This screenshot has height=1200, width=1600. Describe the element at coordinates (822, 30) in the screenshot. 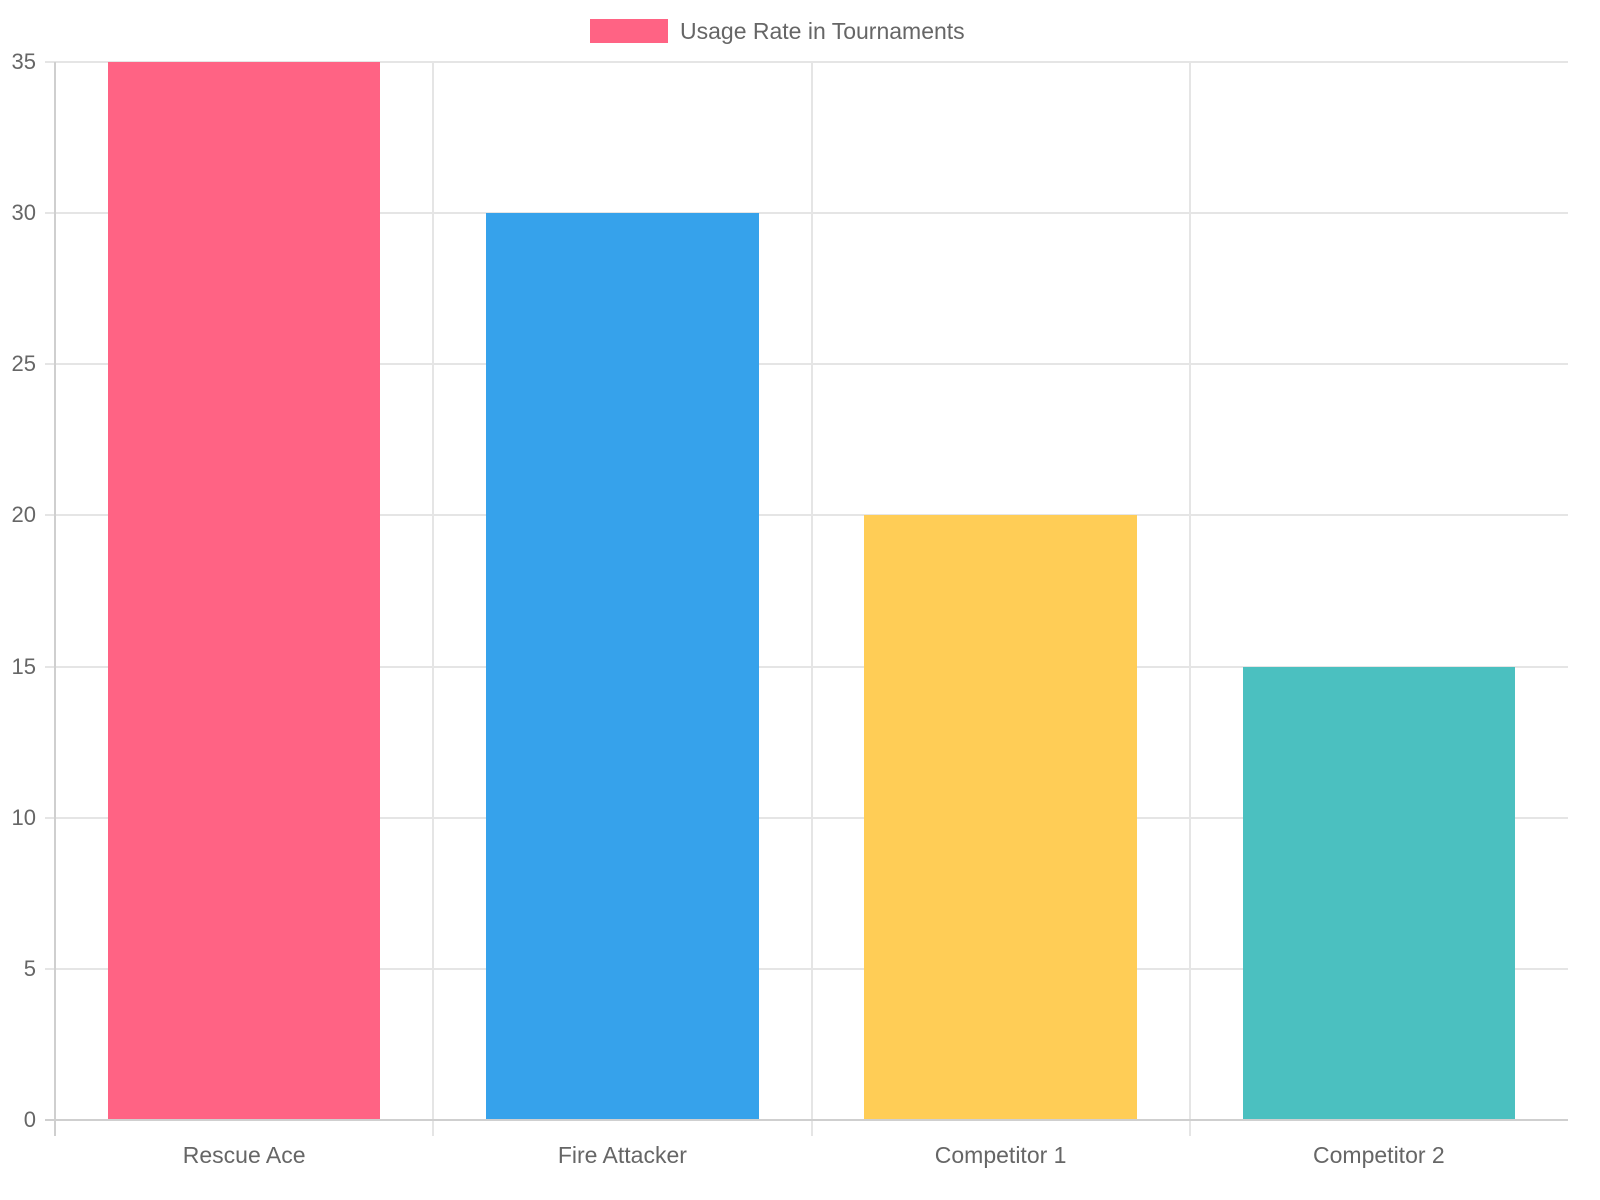

I see `legend-label: Usage Rate in Tournaments` at that location.